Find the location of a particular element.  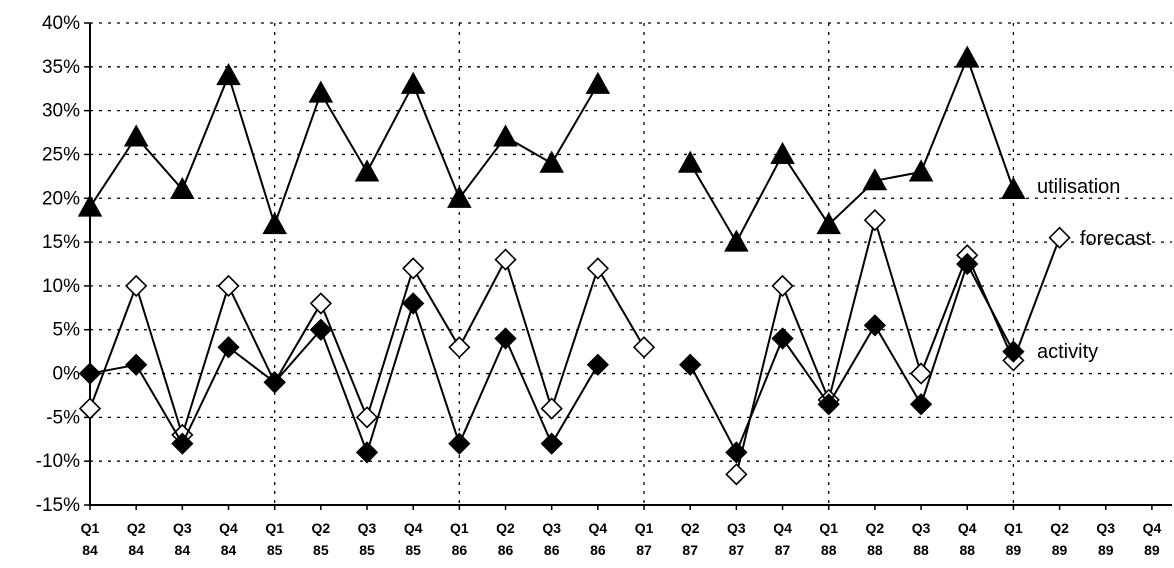

forecast-line is located at coordinates (898, 345).